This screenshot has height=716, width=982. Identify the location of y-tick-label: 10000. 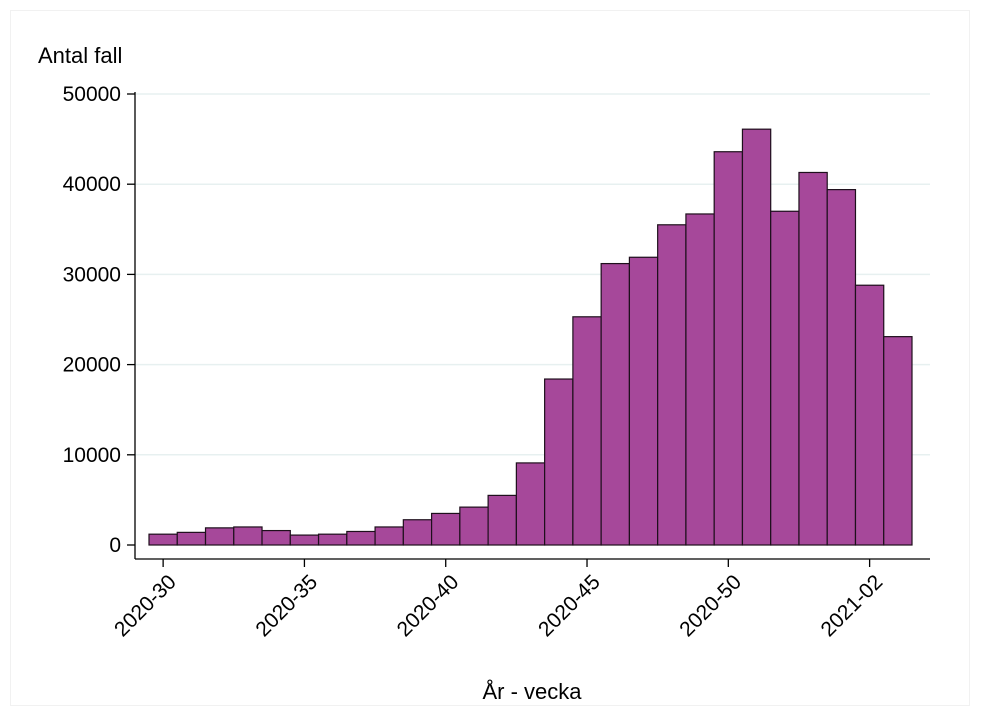
(92, 455).